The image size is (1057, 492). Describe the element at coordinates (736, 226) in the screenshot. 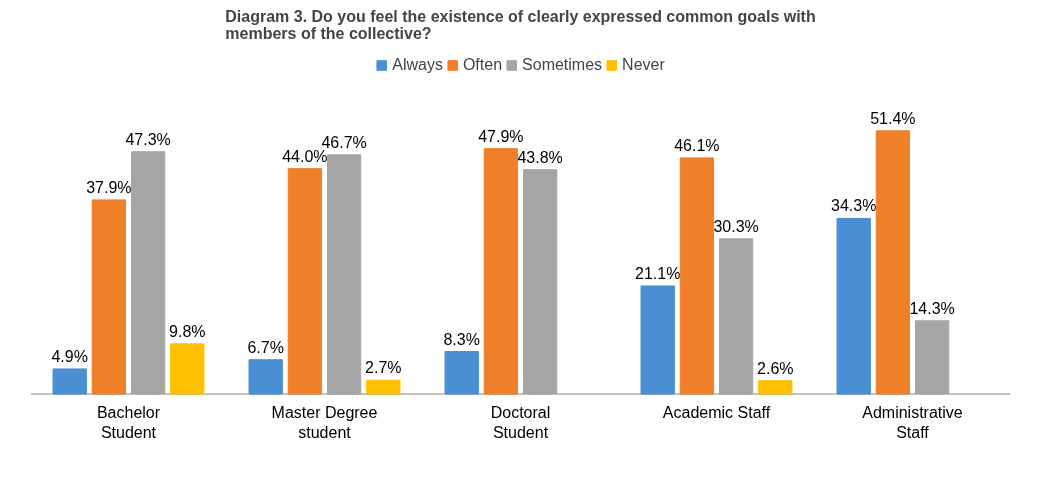

I see `data-label: 30.3%` at that location.